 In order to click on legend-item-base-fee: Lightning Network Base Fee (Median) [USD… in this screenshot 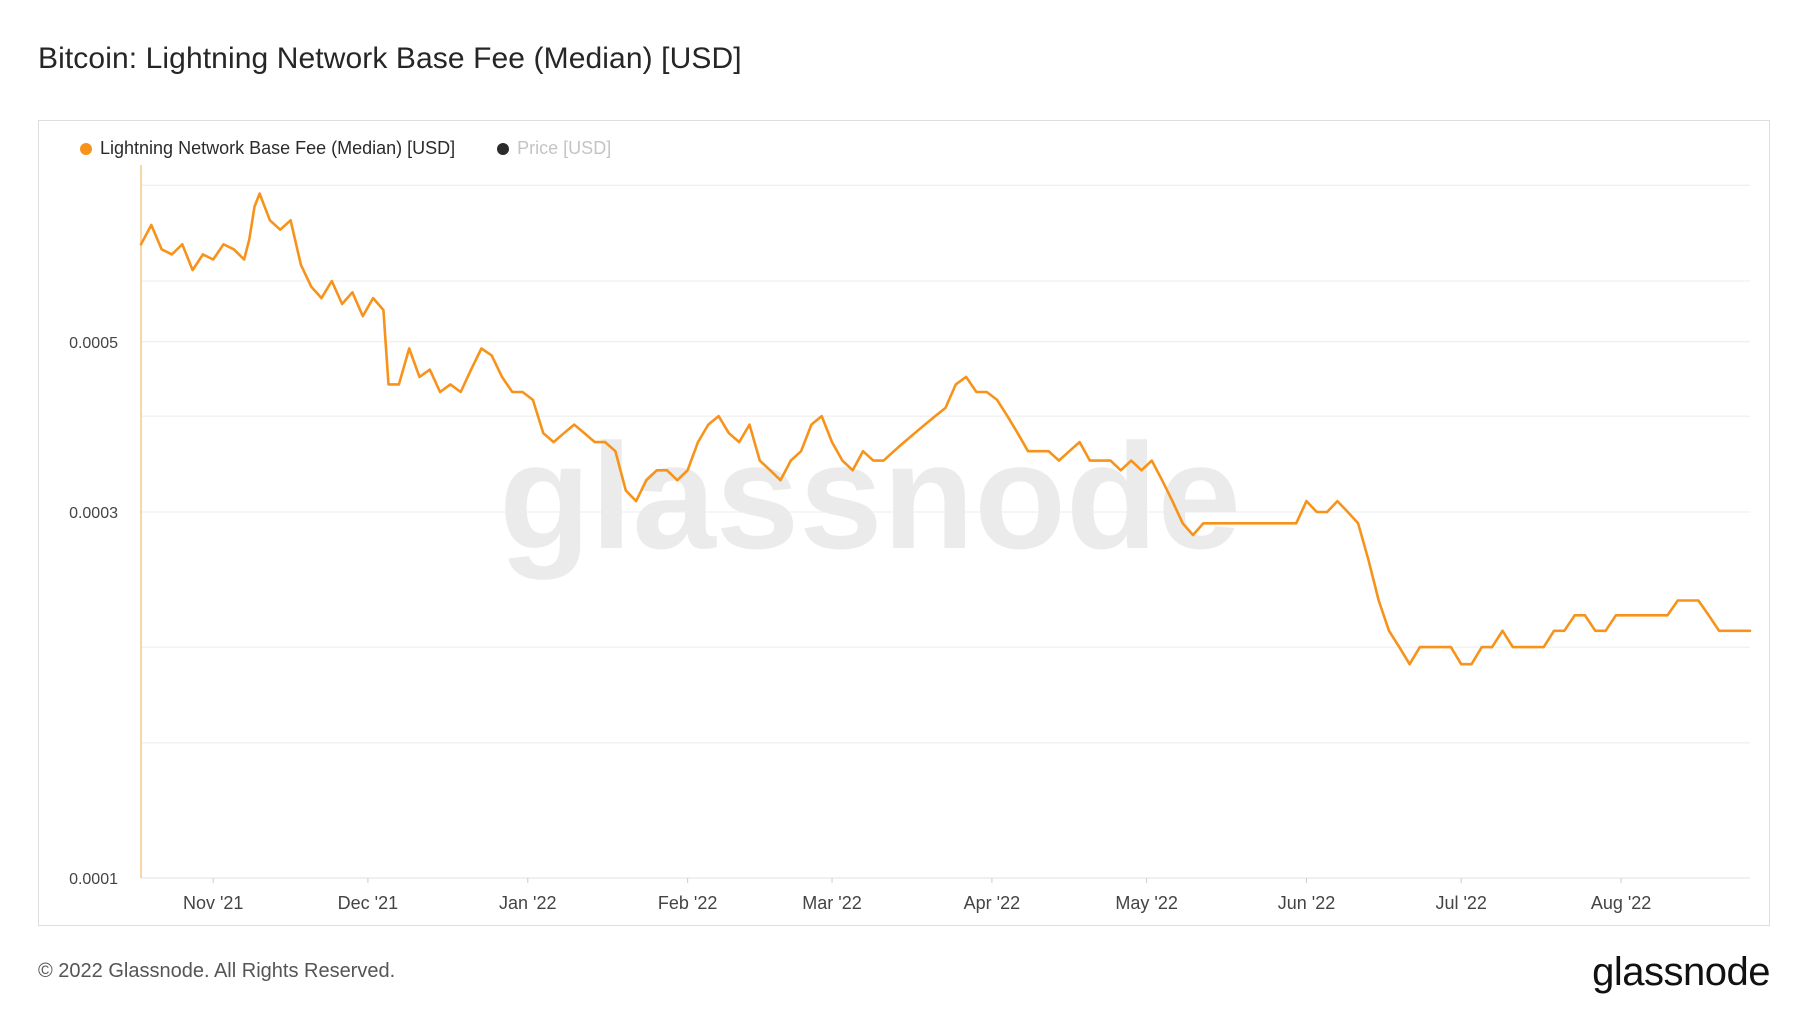, I will do `click(267, 148)`.